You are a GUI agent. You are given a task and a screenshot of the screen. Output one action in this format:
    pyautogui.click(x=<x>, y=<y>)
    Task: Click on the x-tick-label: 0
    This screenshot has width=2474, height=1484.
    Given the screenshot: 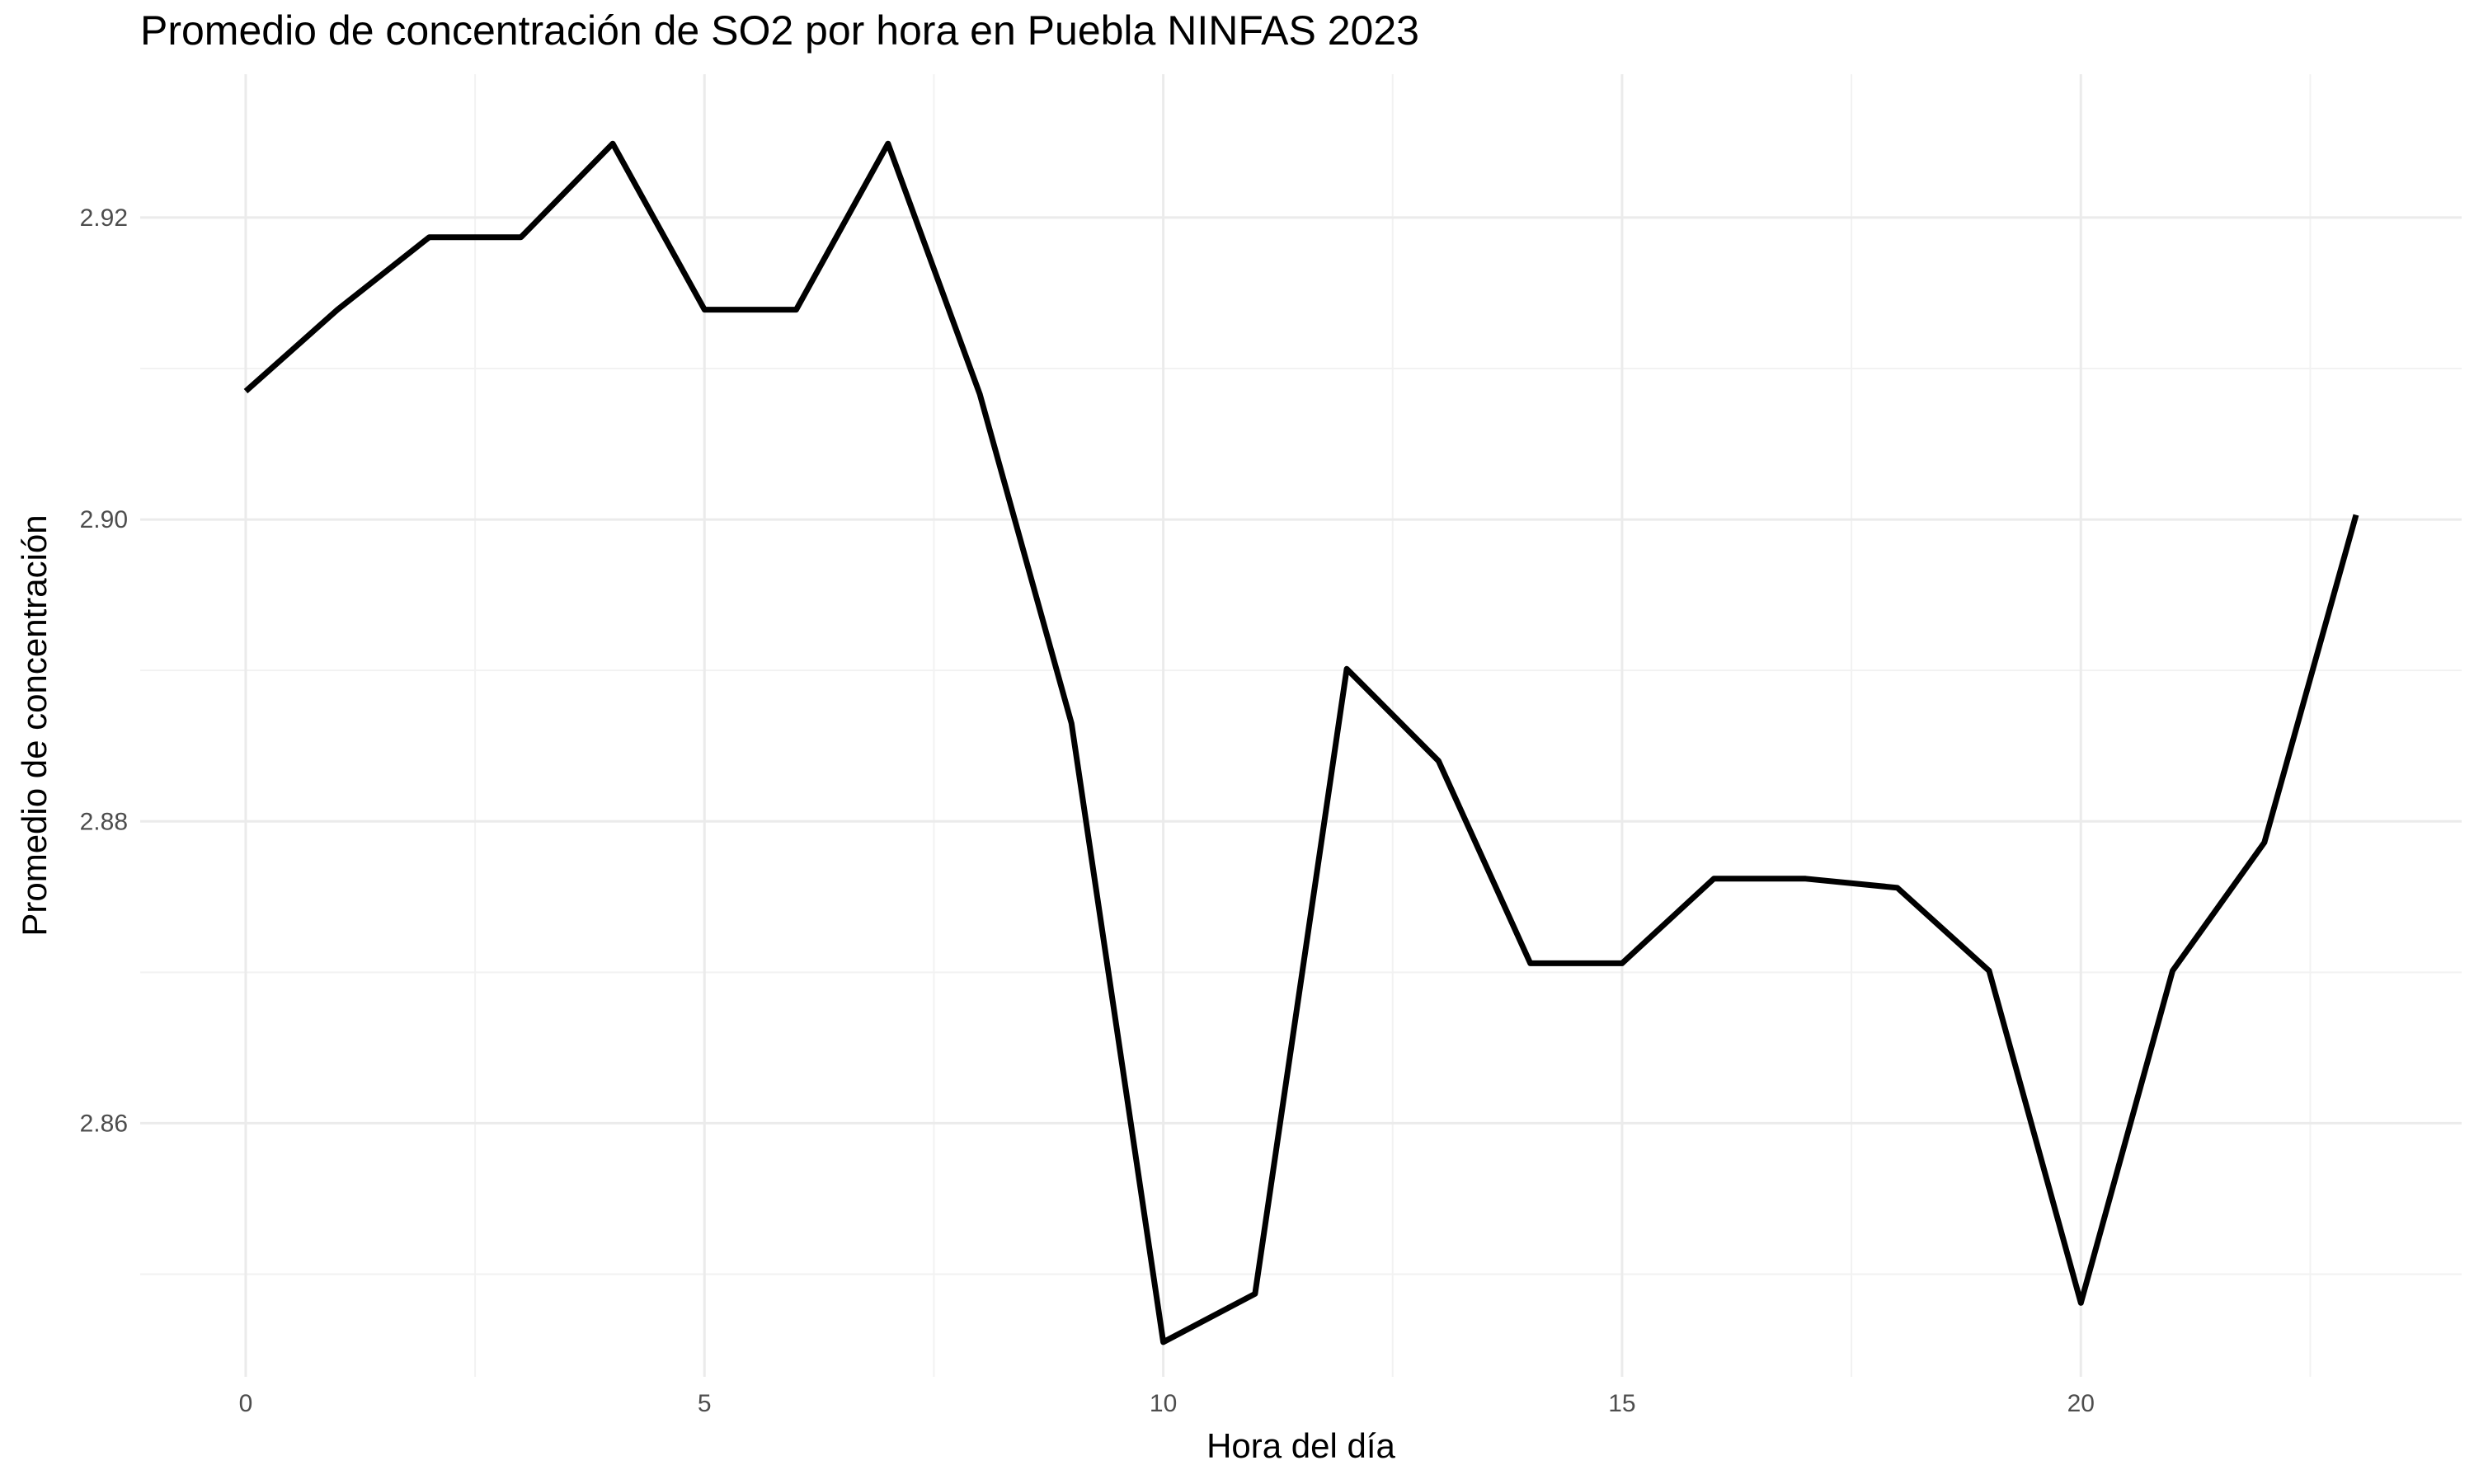 What is the action you would take?
    pyautogui.click(x=246, y=1403)
    